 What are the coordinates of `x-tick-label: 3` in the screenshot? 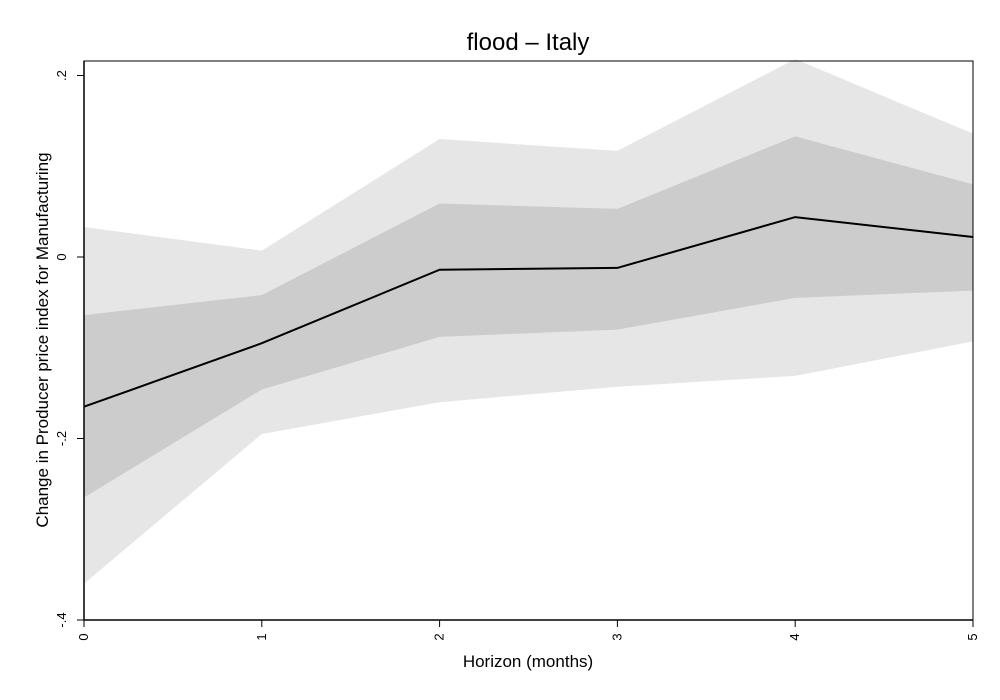 It's located at (616, 636).